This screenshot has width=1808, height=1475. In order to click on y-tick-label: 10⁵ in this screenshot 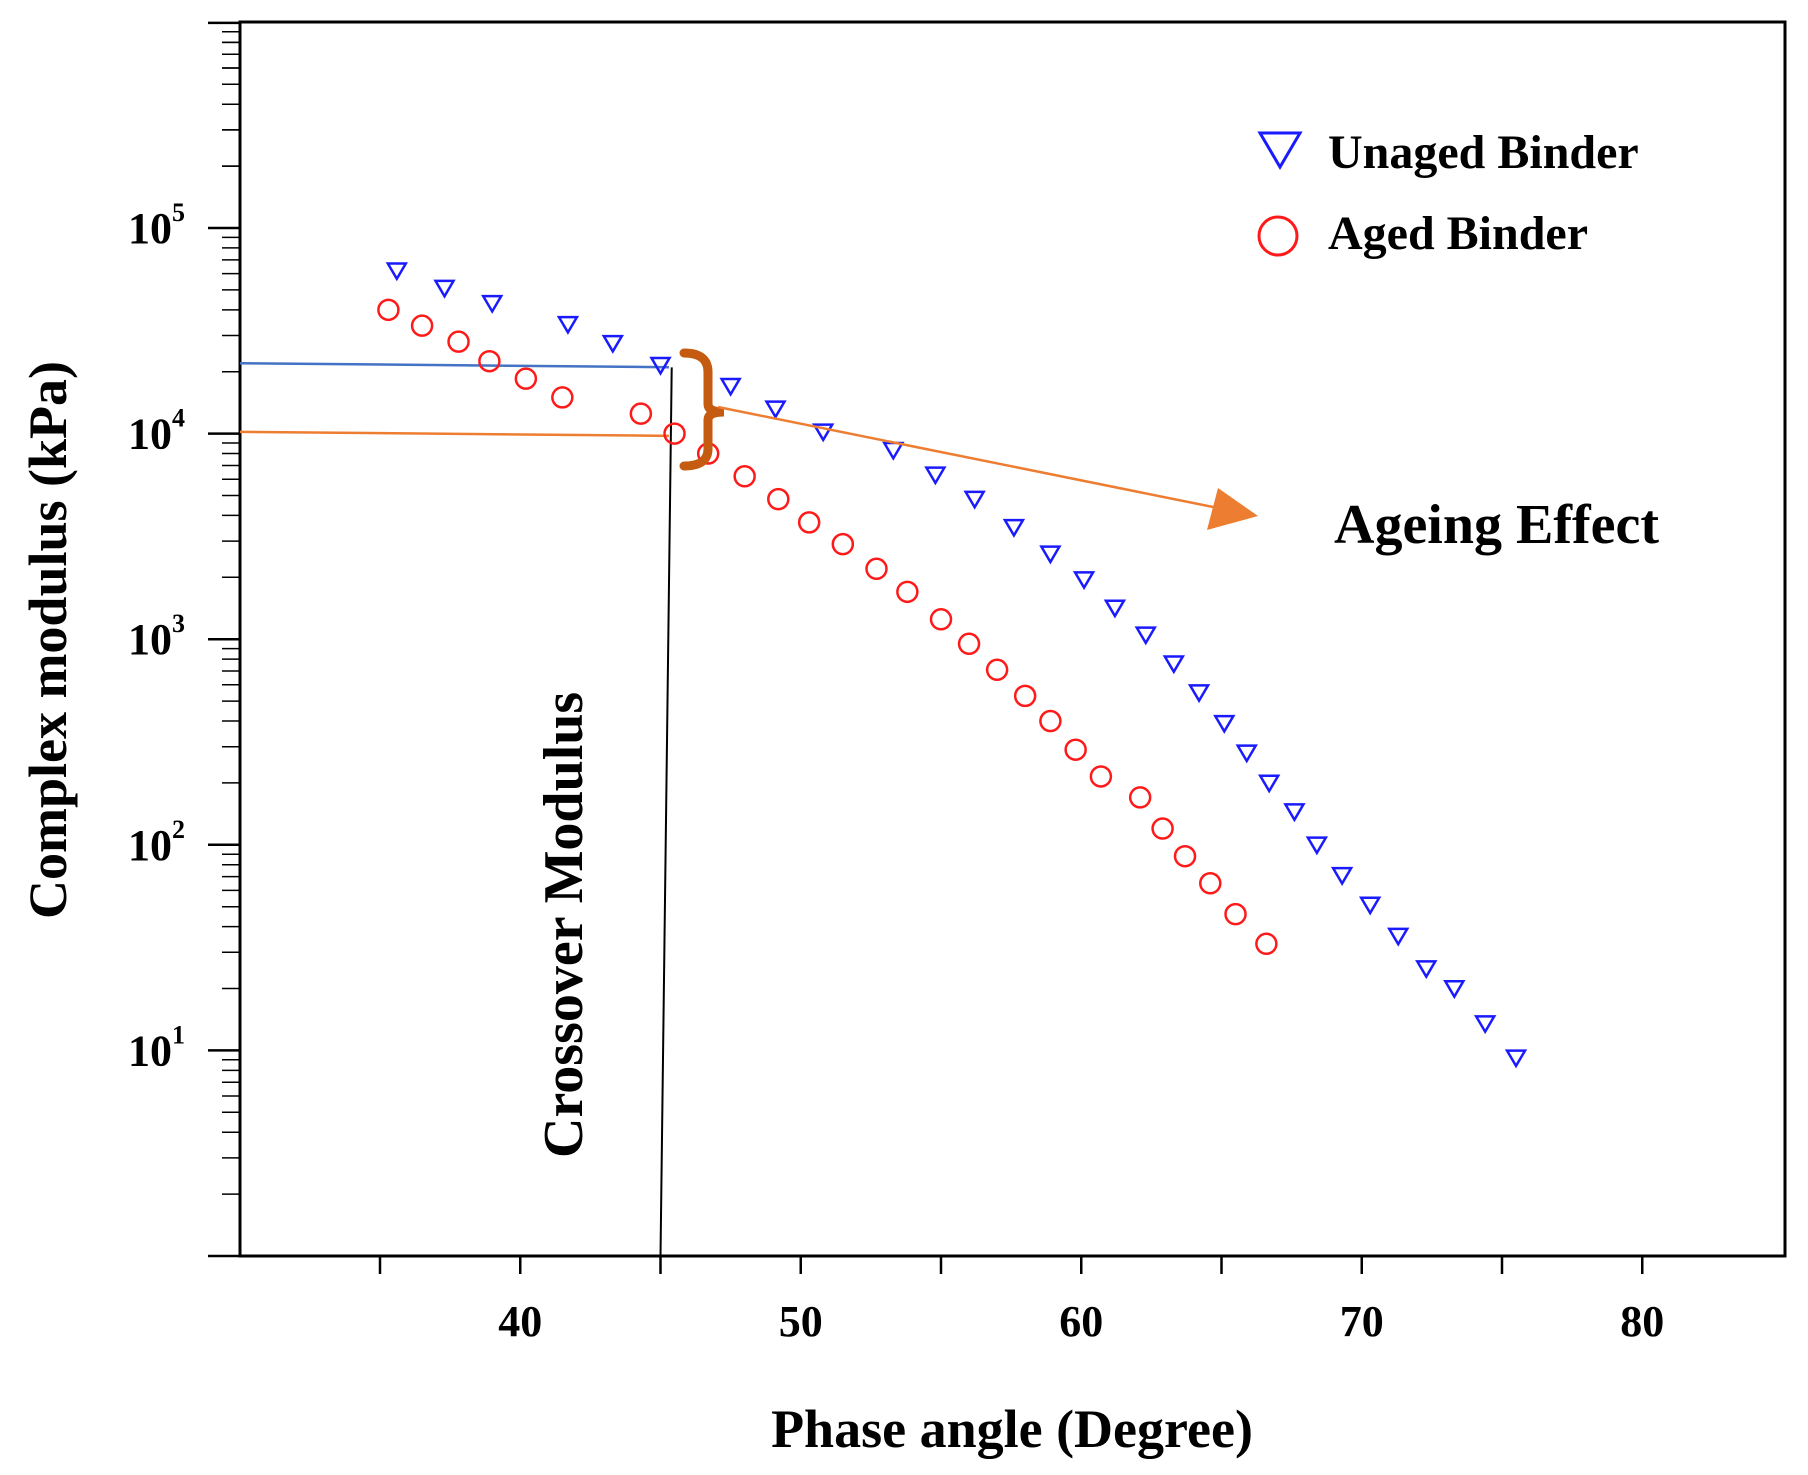, I will do `click(156, 225)`.